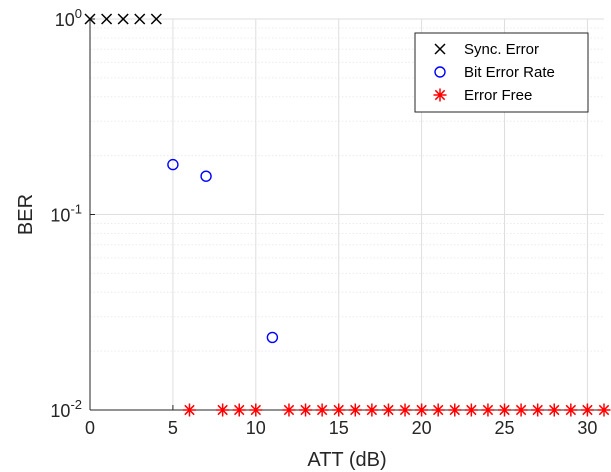  What do you see at coordinates (396, 410) in the screenshot?
I see `series-error-free` at bounding box center [396, 410].